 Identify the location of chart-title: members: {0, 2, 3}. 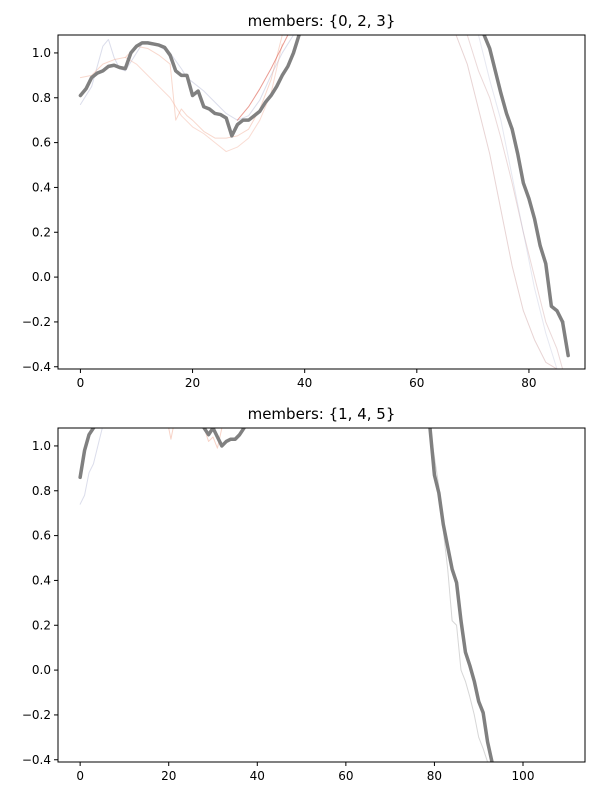
(322, 21).